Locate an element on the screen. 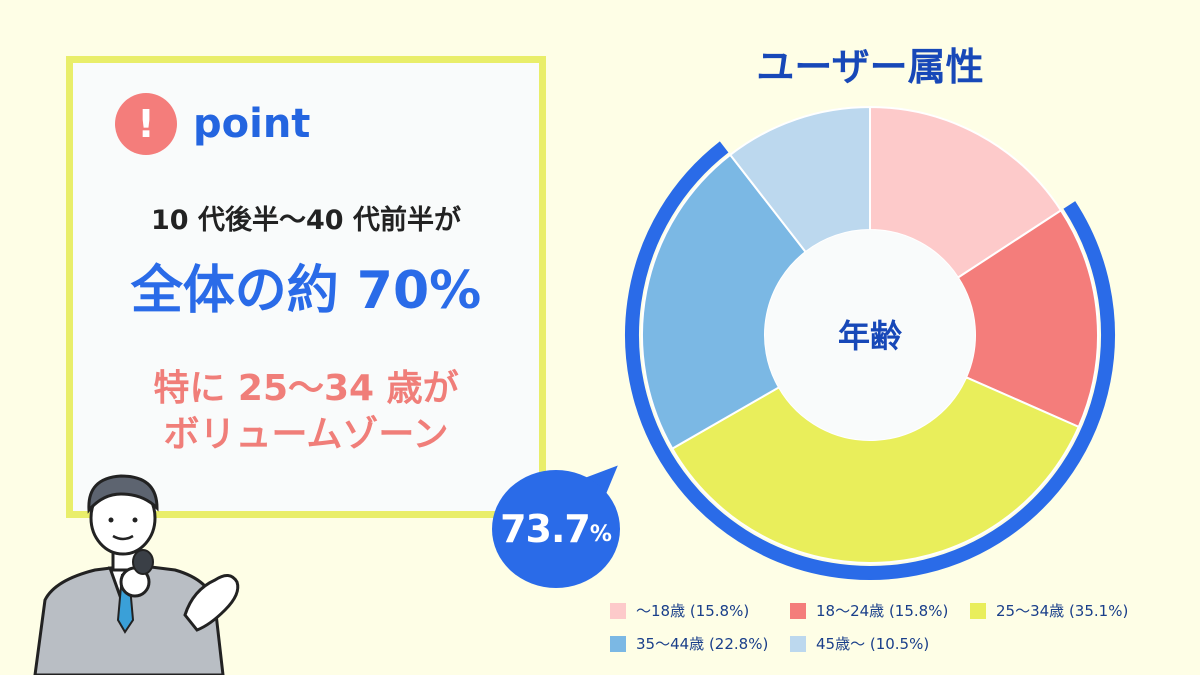 The width and height of the screenshot is (1200, 675). summary-line-1: 10 代後半〜40 代前半が is located at coordinates (306, 220).